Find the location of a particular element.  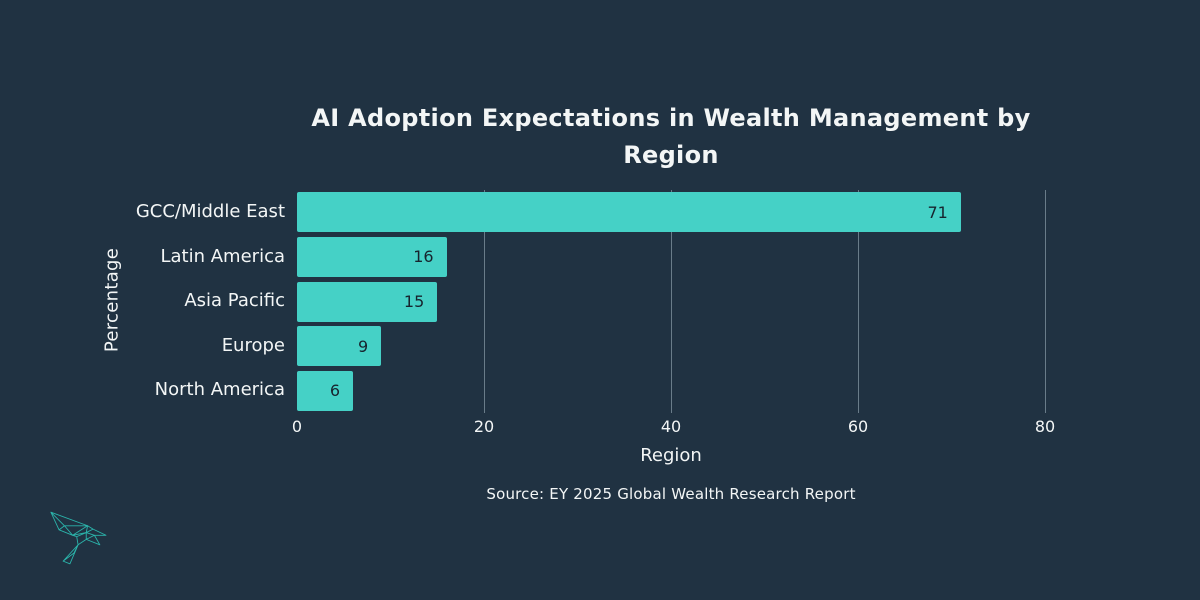

category-label: North America is located at coordinates (219, 390).